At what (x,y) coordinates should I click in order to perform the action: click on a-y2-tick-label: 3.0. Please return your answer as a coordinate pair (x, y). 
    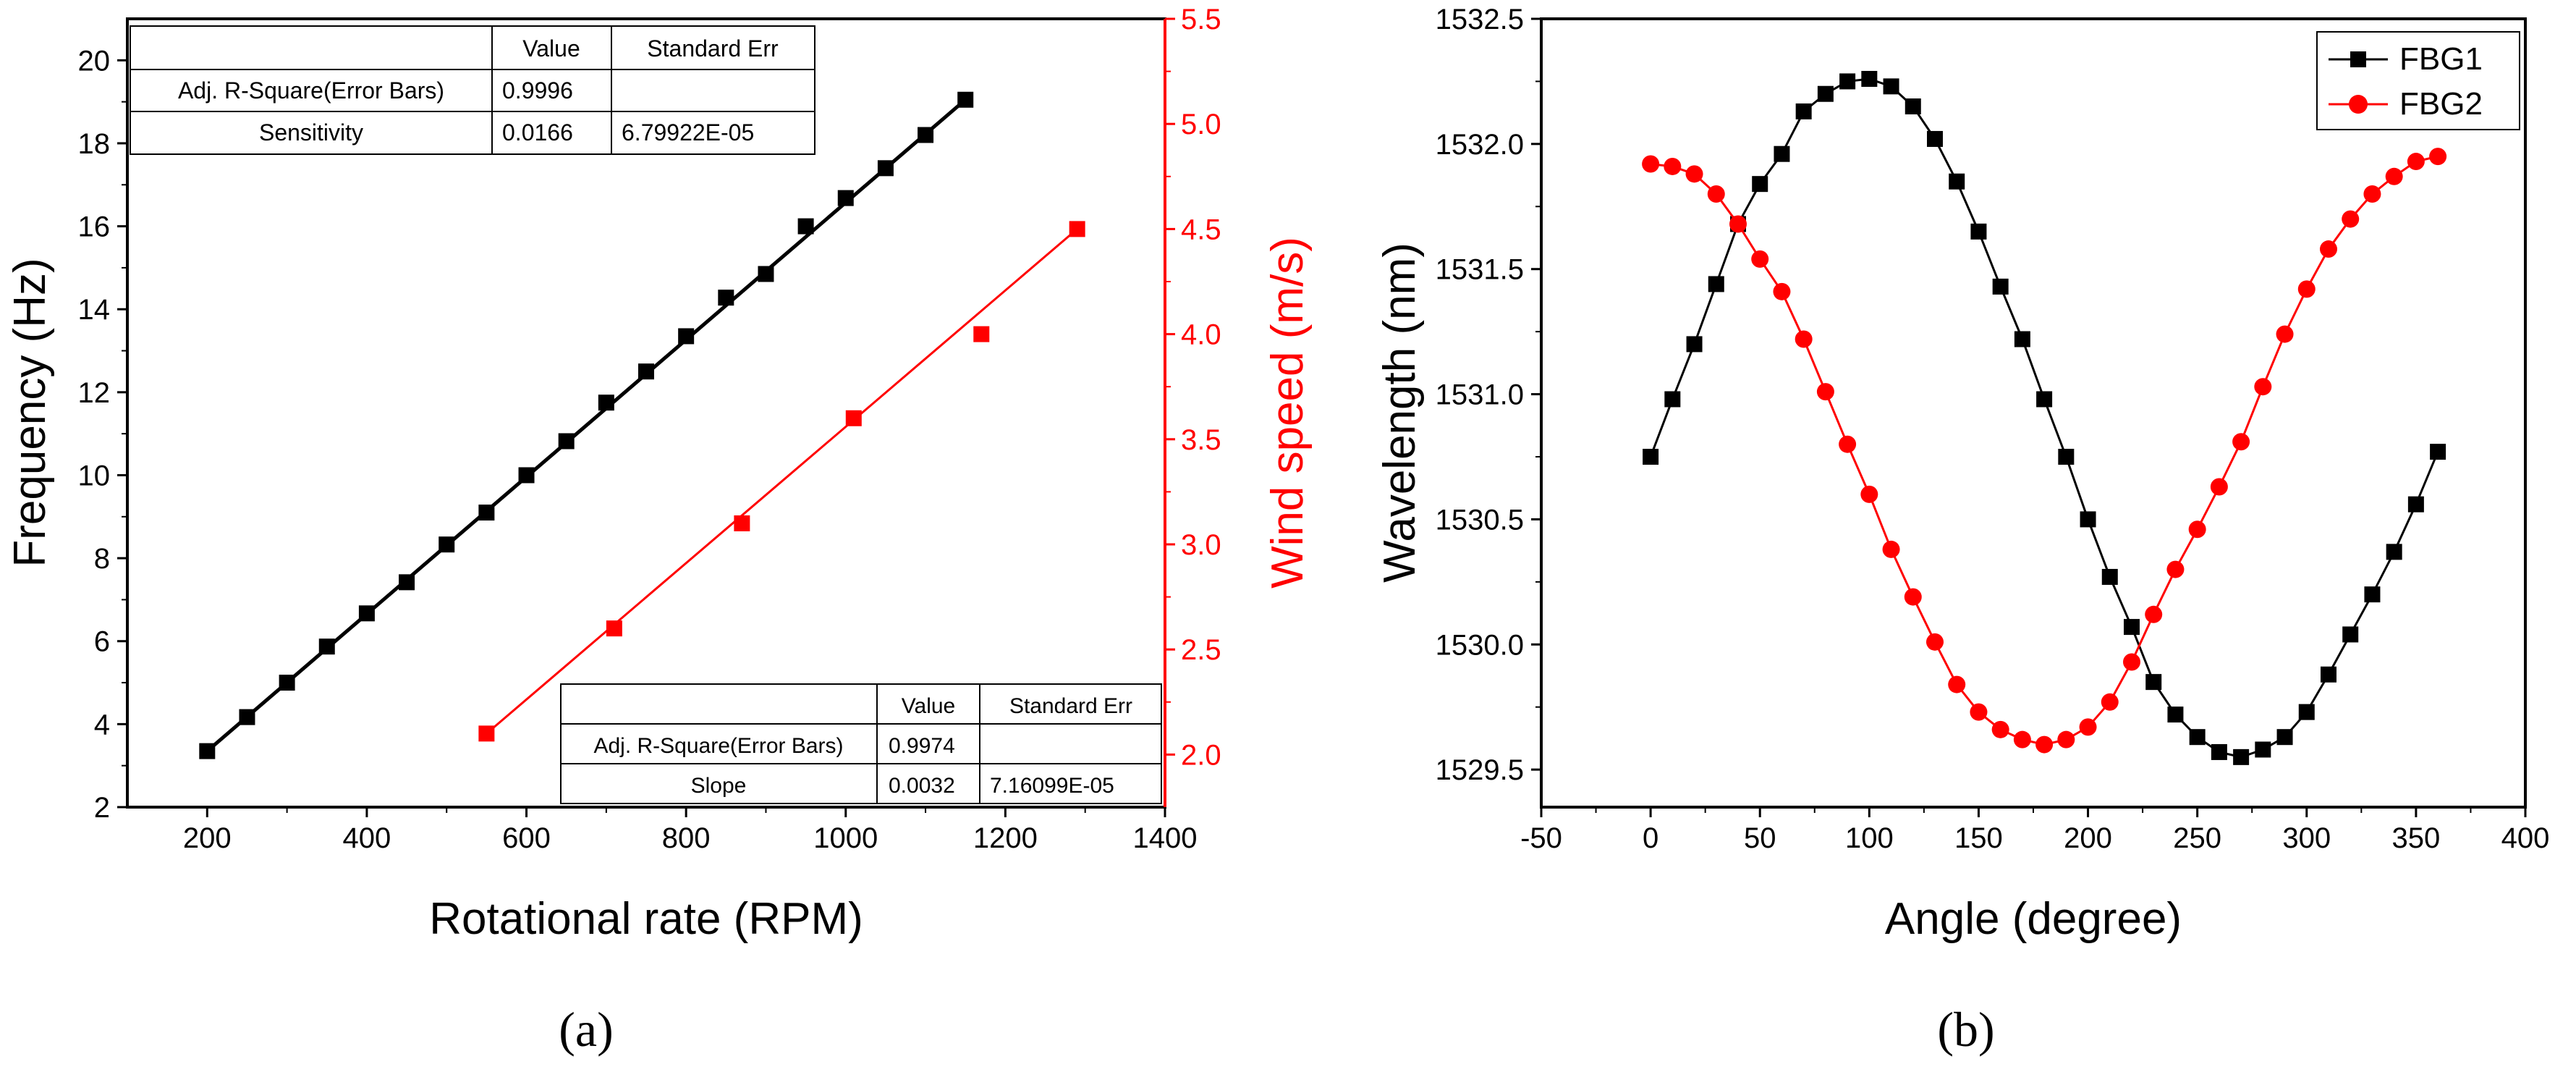
    Looking at the image, I should click on (1201, 545).